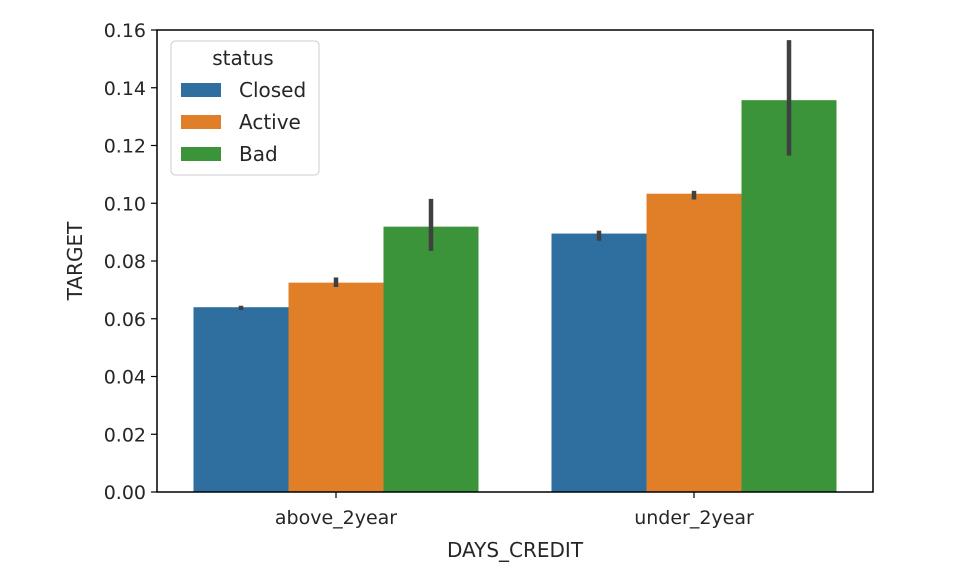 Image resolution: width=967 pixels, height=585 pixels. I want to click on y-tick-label: 0.12, so click(125, 147).